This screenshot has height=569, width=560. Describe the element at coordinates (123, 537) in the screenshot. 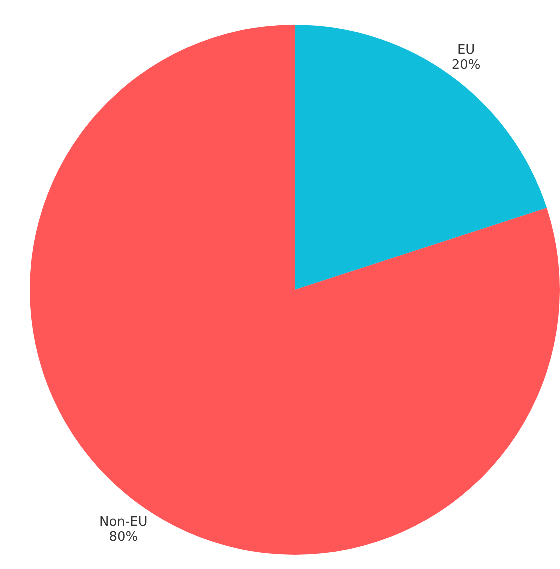

I see `data-label: 80%` at that location.